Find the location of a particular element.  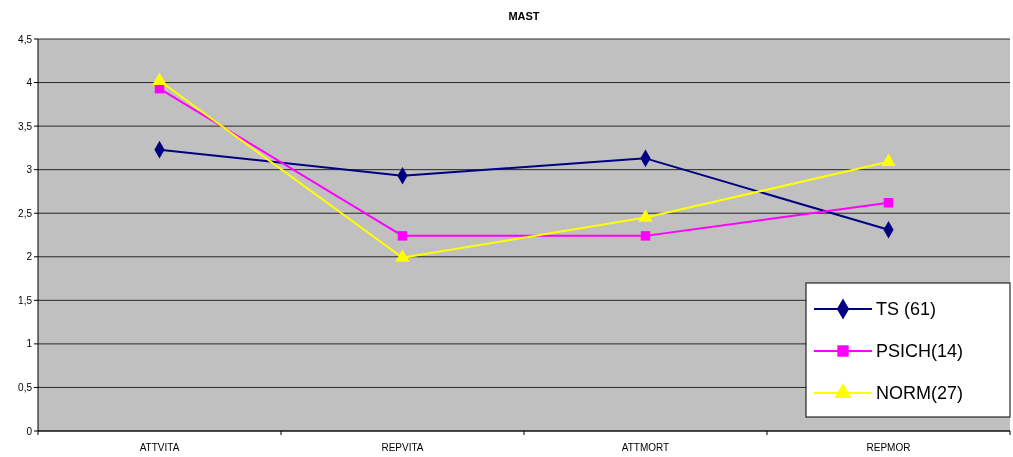

x-tick-label: ATTMORT is located at coordinates (645, 447).